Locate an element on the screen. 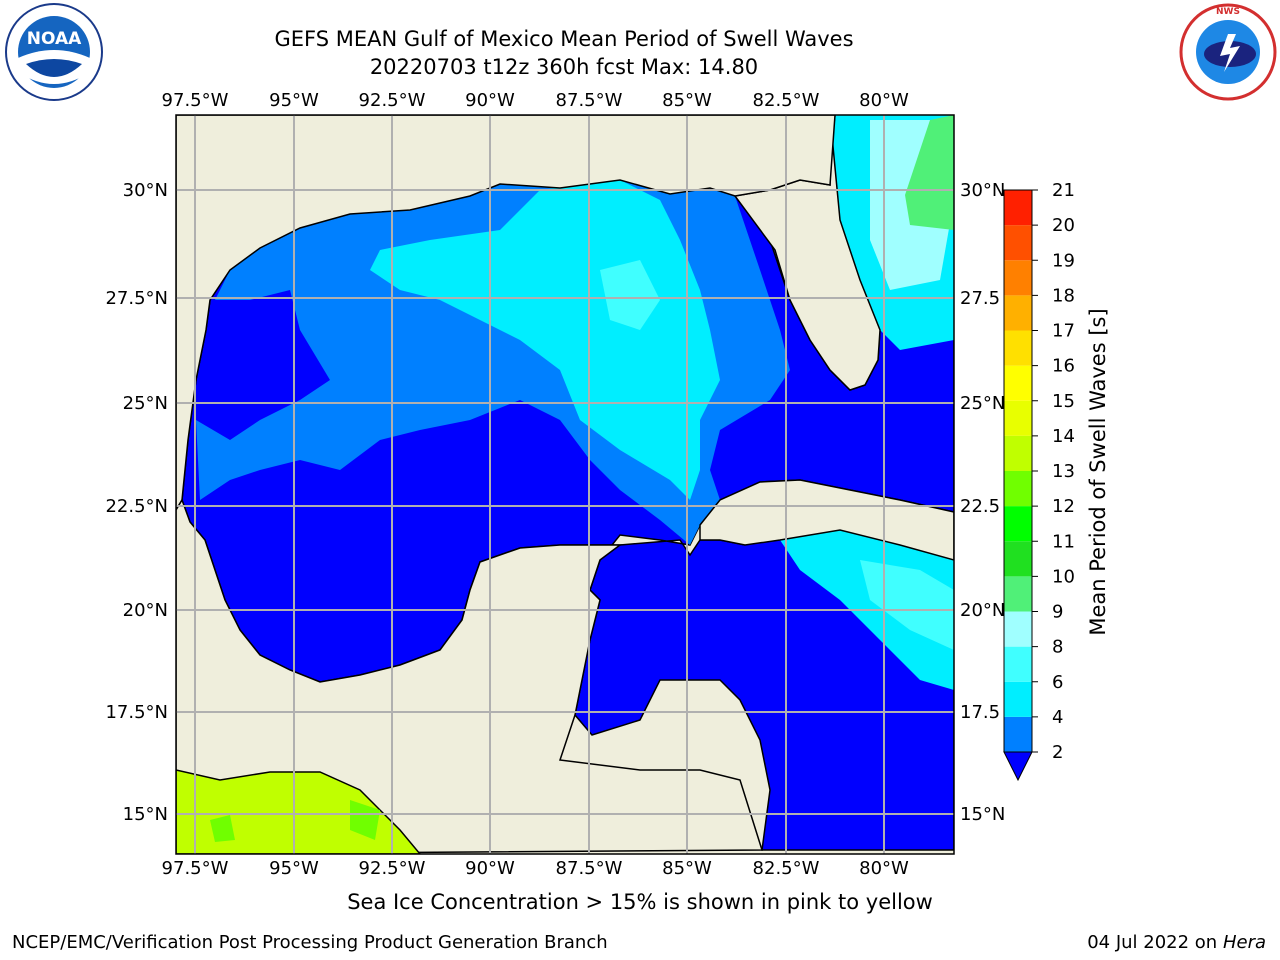 The image size is (1280, 960). lat-label-right: 27.5 is located at coordinates (980, 298).